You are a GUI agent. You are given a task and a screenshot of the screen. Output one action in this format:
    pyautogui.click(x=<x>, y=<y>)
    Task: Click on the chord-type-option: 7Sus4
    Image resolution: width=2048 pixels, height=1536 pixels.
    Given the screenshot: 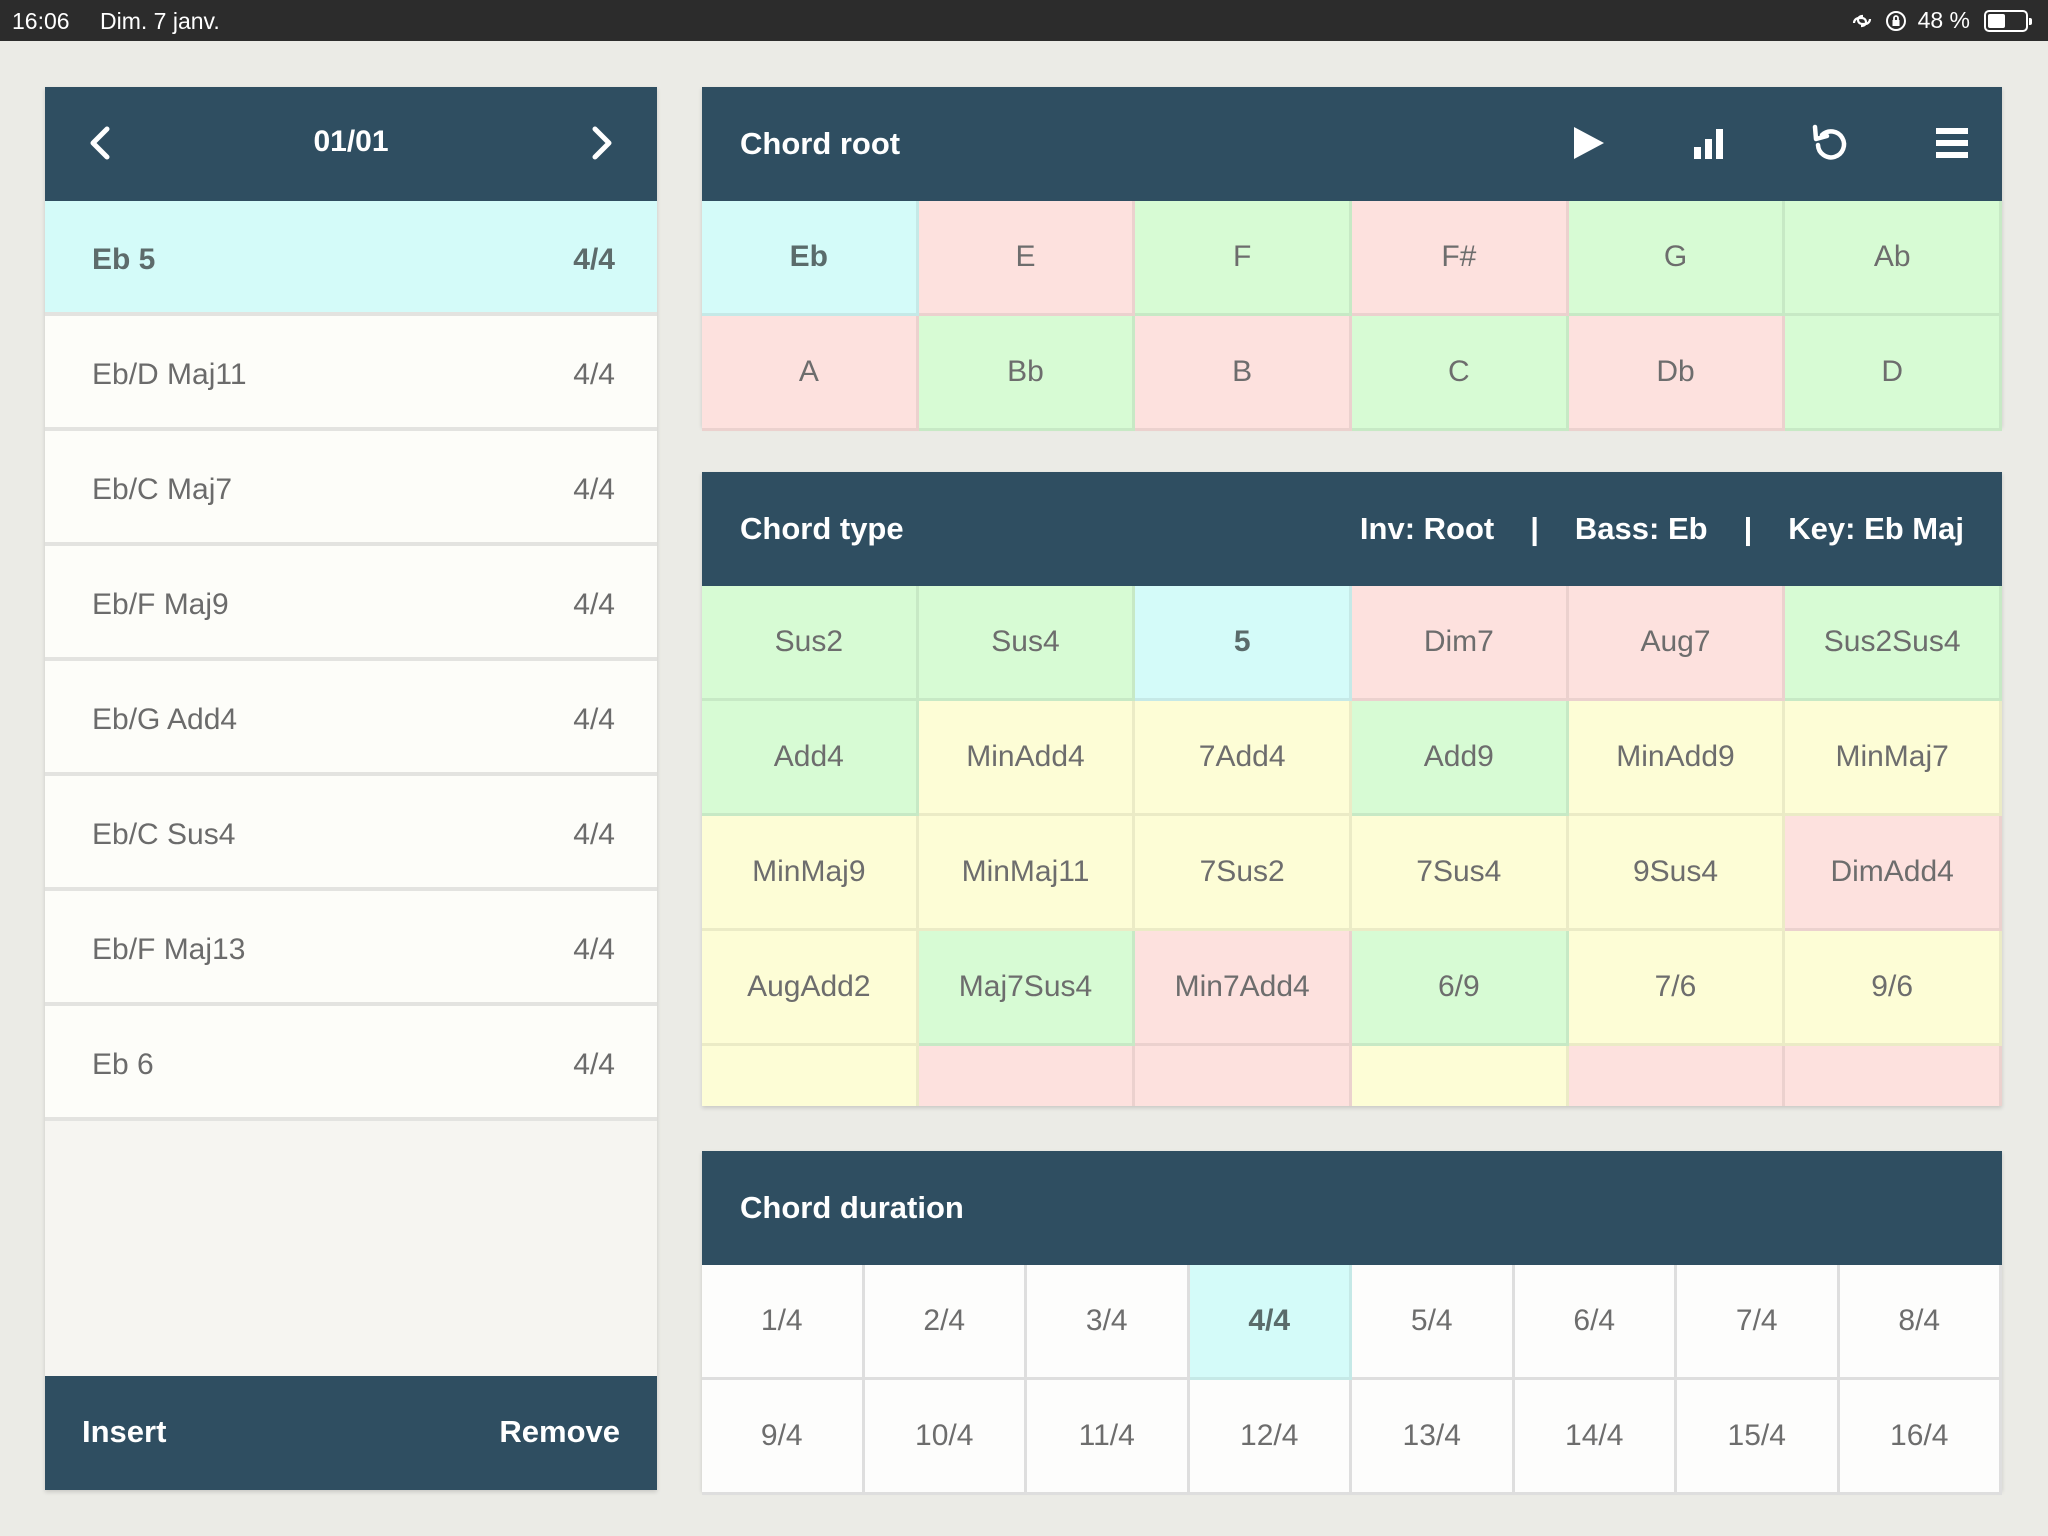 What is the action you would take?
    pyautogui.click(x=1460, y=873)
    